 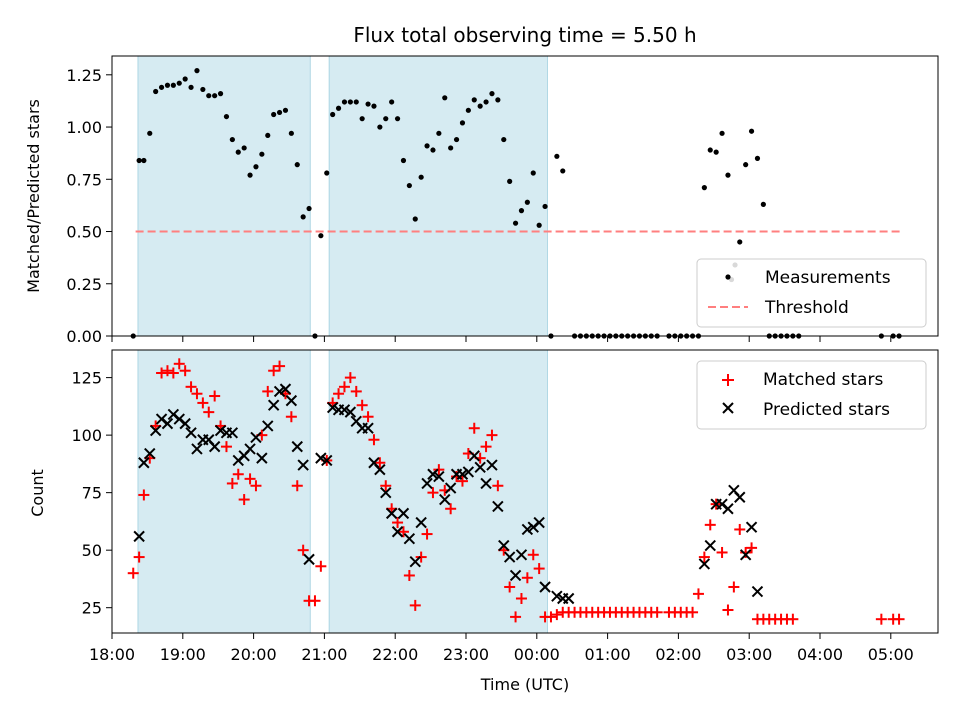 I want to click on x-tick-label: 23:00, so click(x=466, y=654).